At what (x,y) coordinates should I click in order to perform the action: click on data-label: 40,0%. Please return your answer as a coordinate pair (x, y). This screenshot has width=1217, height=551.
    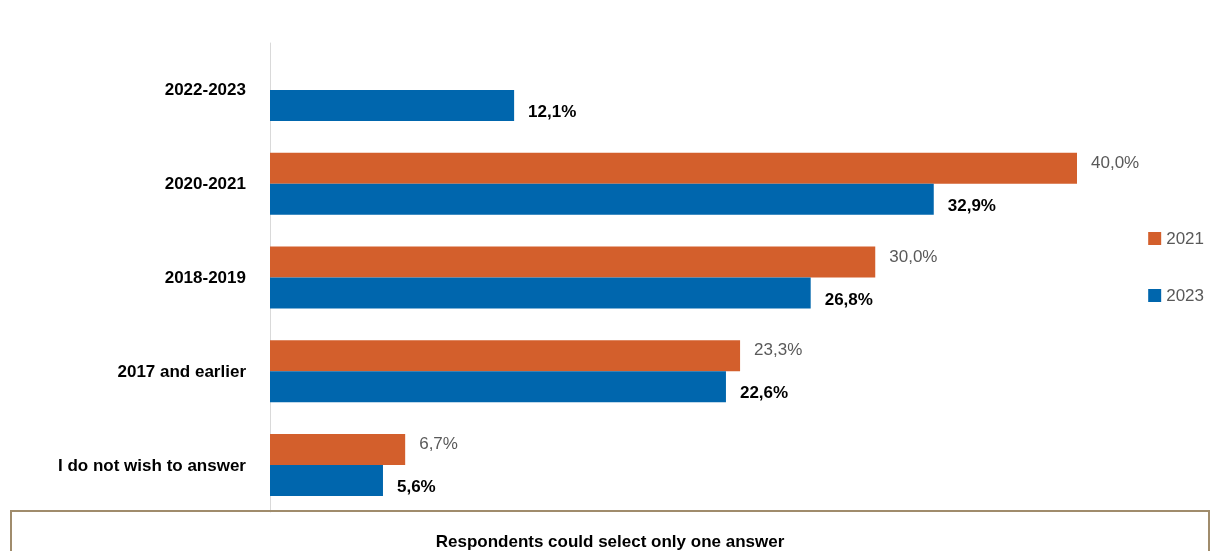
    Looking at the image, I should click on (1115, 162).